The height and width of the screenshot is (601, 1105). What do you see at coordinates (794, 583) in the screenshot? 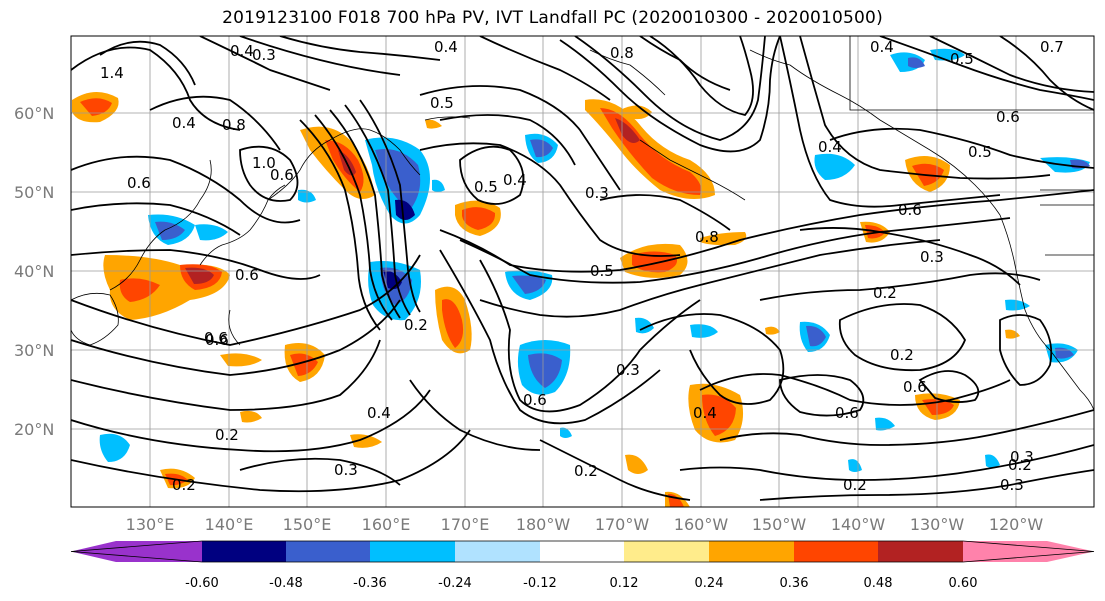
I see `colorbar-tick-label: 0.36` at bounding box center [794, 583].